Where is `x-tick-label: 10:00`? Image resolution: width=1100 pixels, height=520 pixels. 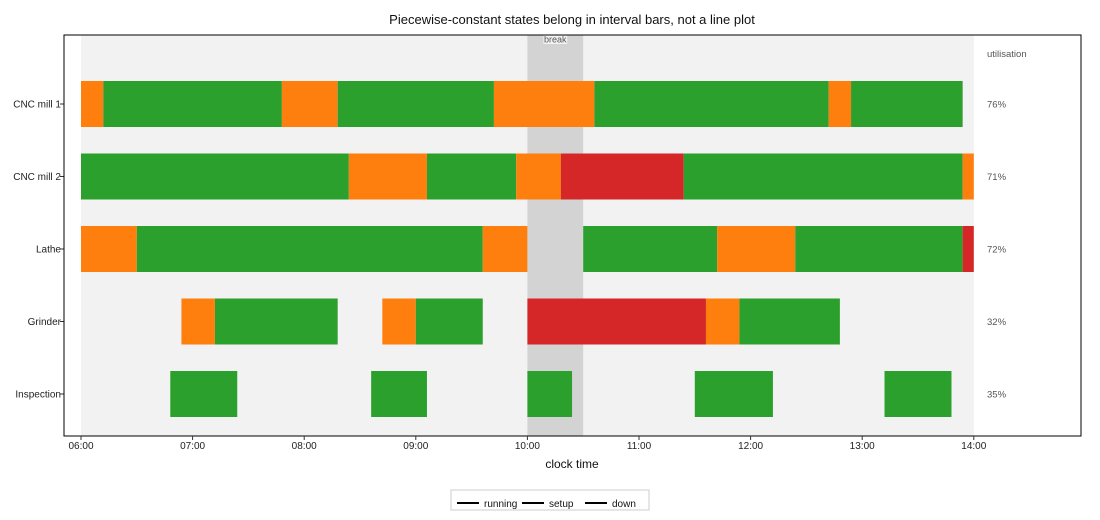
x-tick-label: 10:00 is located at coordinates (527, 446).